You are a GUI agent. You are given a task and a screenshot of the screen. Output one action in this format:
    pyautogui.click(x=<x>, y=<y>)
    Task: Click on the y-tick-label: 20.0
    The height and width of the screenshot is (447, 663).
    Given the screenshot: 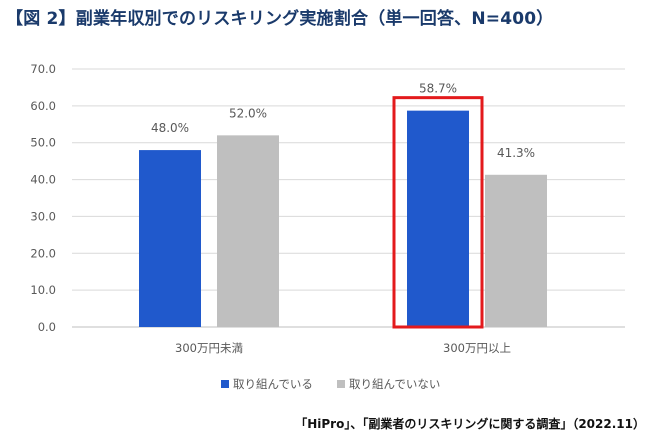 What is the action you would take?
    pyautogui.click(x=43, y=253)
    